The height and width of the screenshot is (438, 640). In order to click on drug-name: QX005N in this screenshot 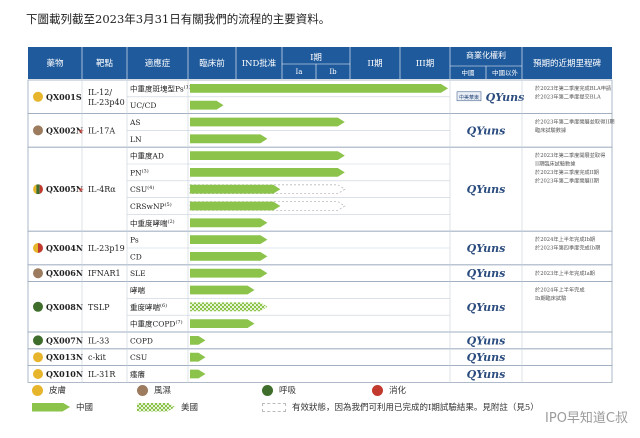, I will do `click(64, 189)`.